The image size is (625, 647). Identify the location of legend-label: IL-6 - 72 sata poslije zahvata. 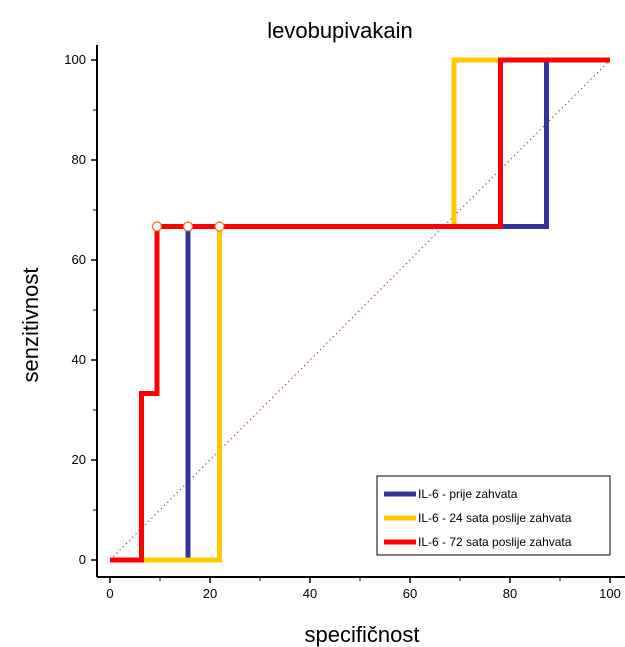
(495, 542).